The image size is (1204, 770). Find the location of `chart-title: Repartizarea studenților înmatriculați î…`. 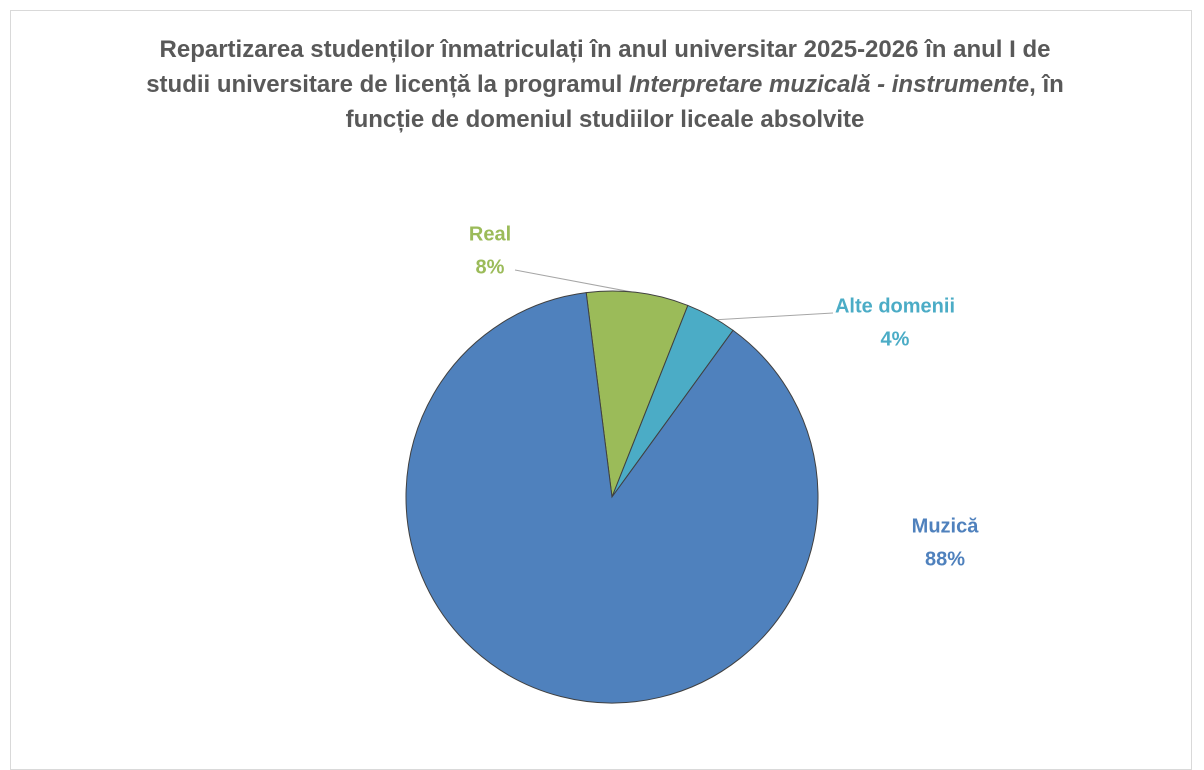

chart-title: Repartizarea studenților înmatriculați î… is located at coordinates (605, 84).